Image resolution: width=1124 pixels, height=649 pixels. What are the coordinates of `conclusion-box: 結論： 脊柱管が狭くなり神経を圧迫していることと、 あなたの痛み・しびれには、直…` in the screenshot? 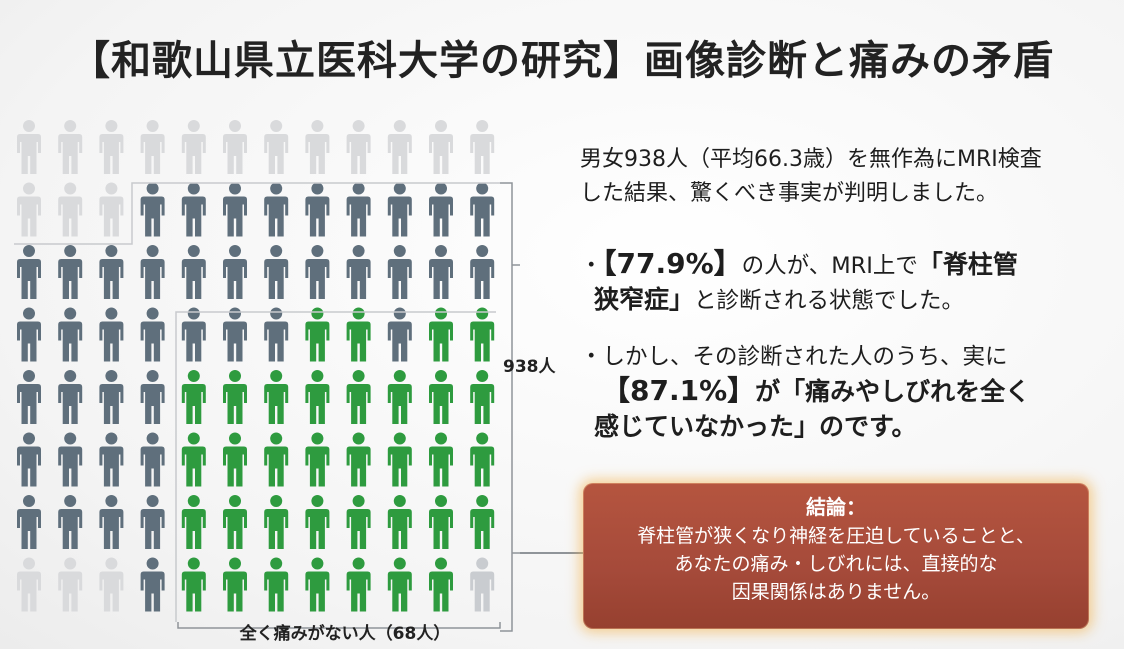 It's located at (836, 556).